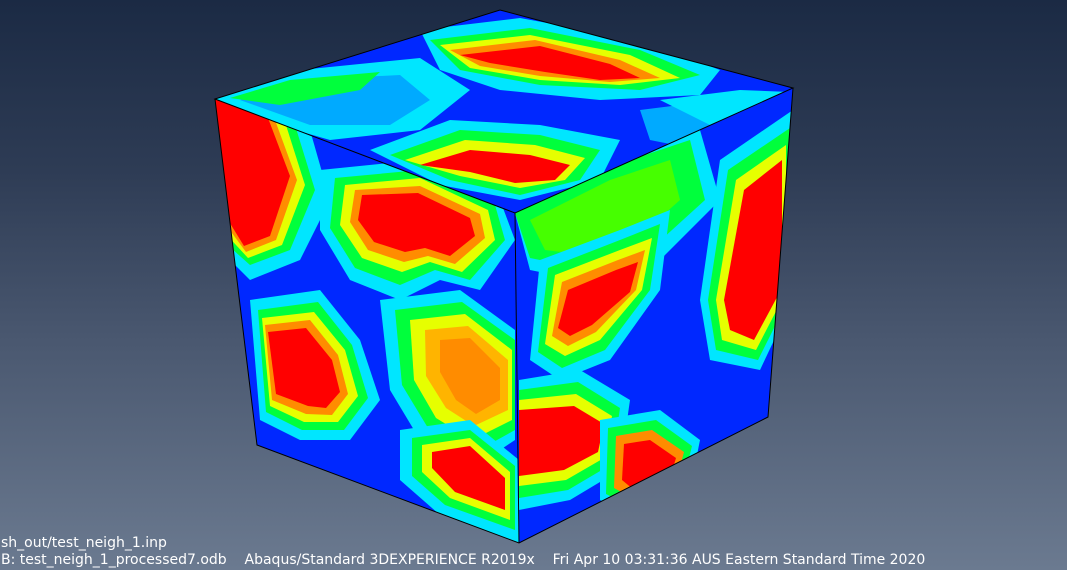 The height and width of the screenshot is (570, 1067). I want to click on odb-name: B: test_neigh_1_processed7.odb, so click(114, 560).